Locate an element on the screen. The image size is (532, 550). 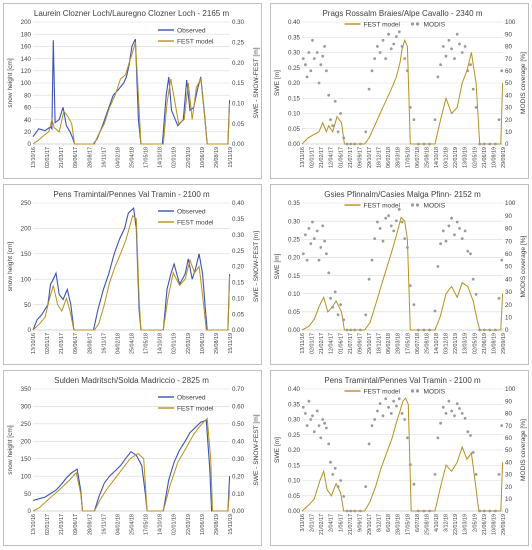
x-tick-label: 01/06/17 is located at coordinates (341, 343).